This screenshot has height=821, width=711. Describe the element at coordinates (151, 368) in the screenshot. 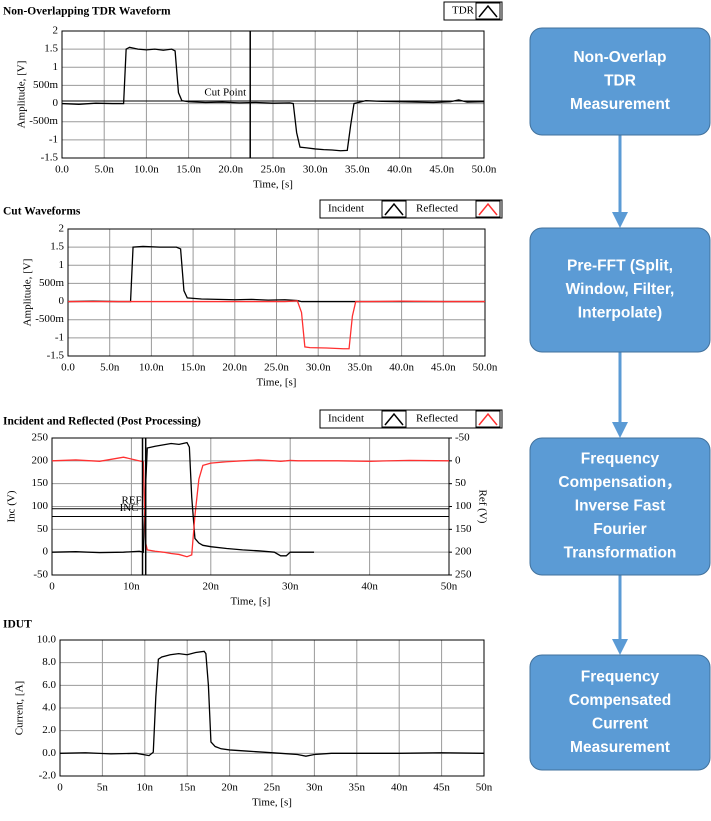

I see `x-tick-label: 10.0n` at that location.